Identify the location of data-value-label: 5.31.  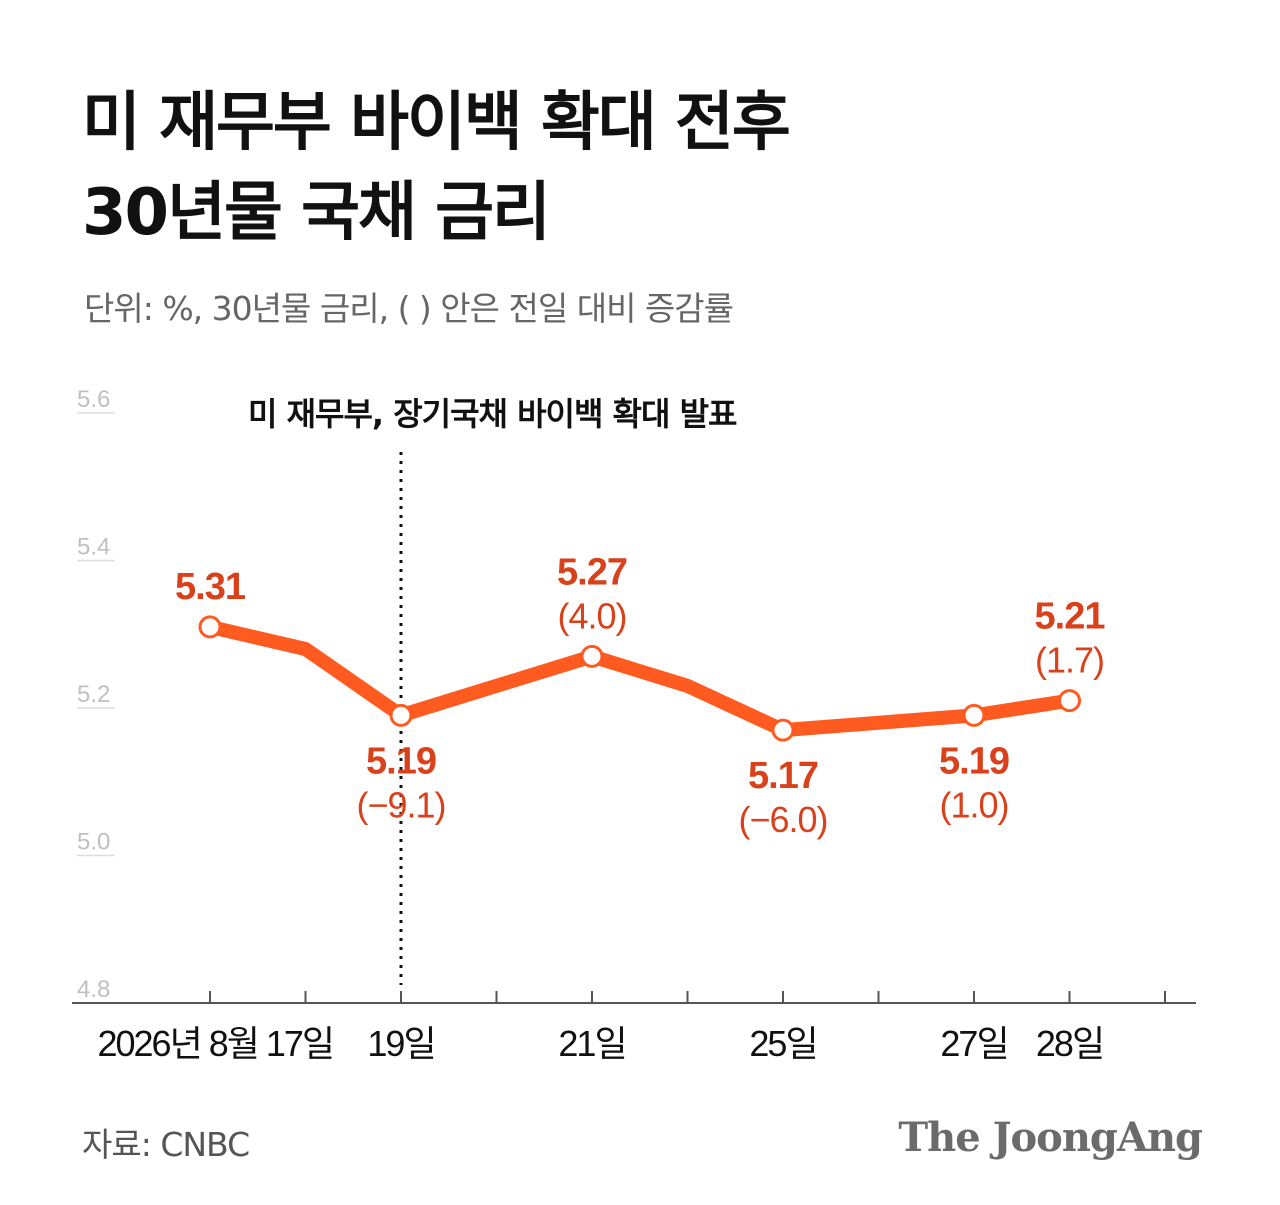
(210, 587).